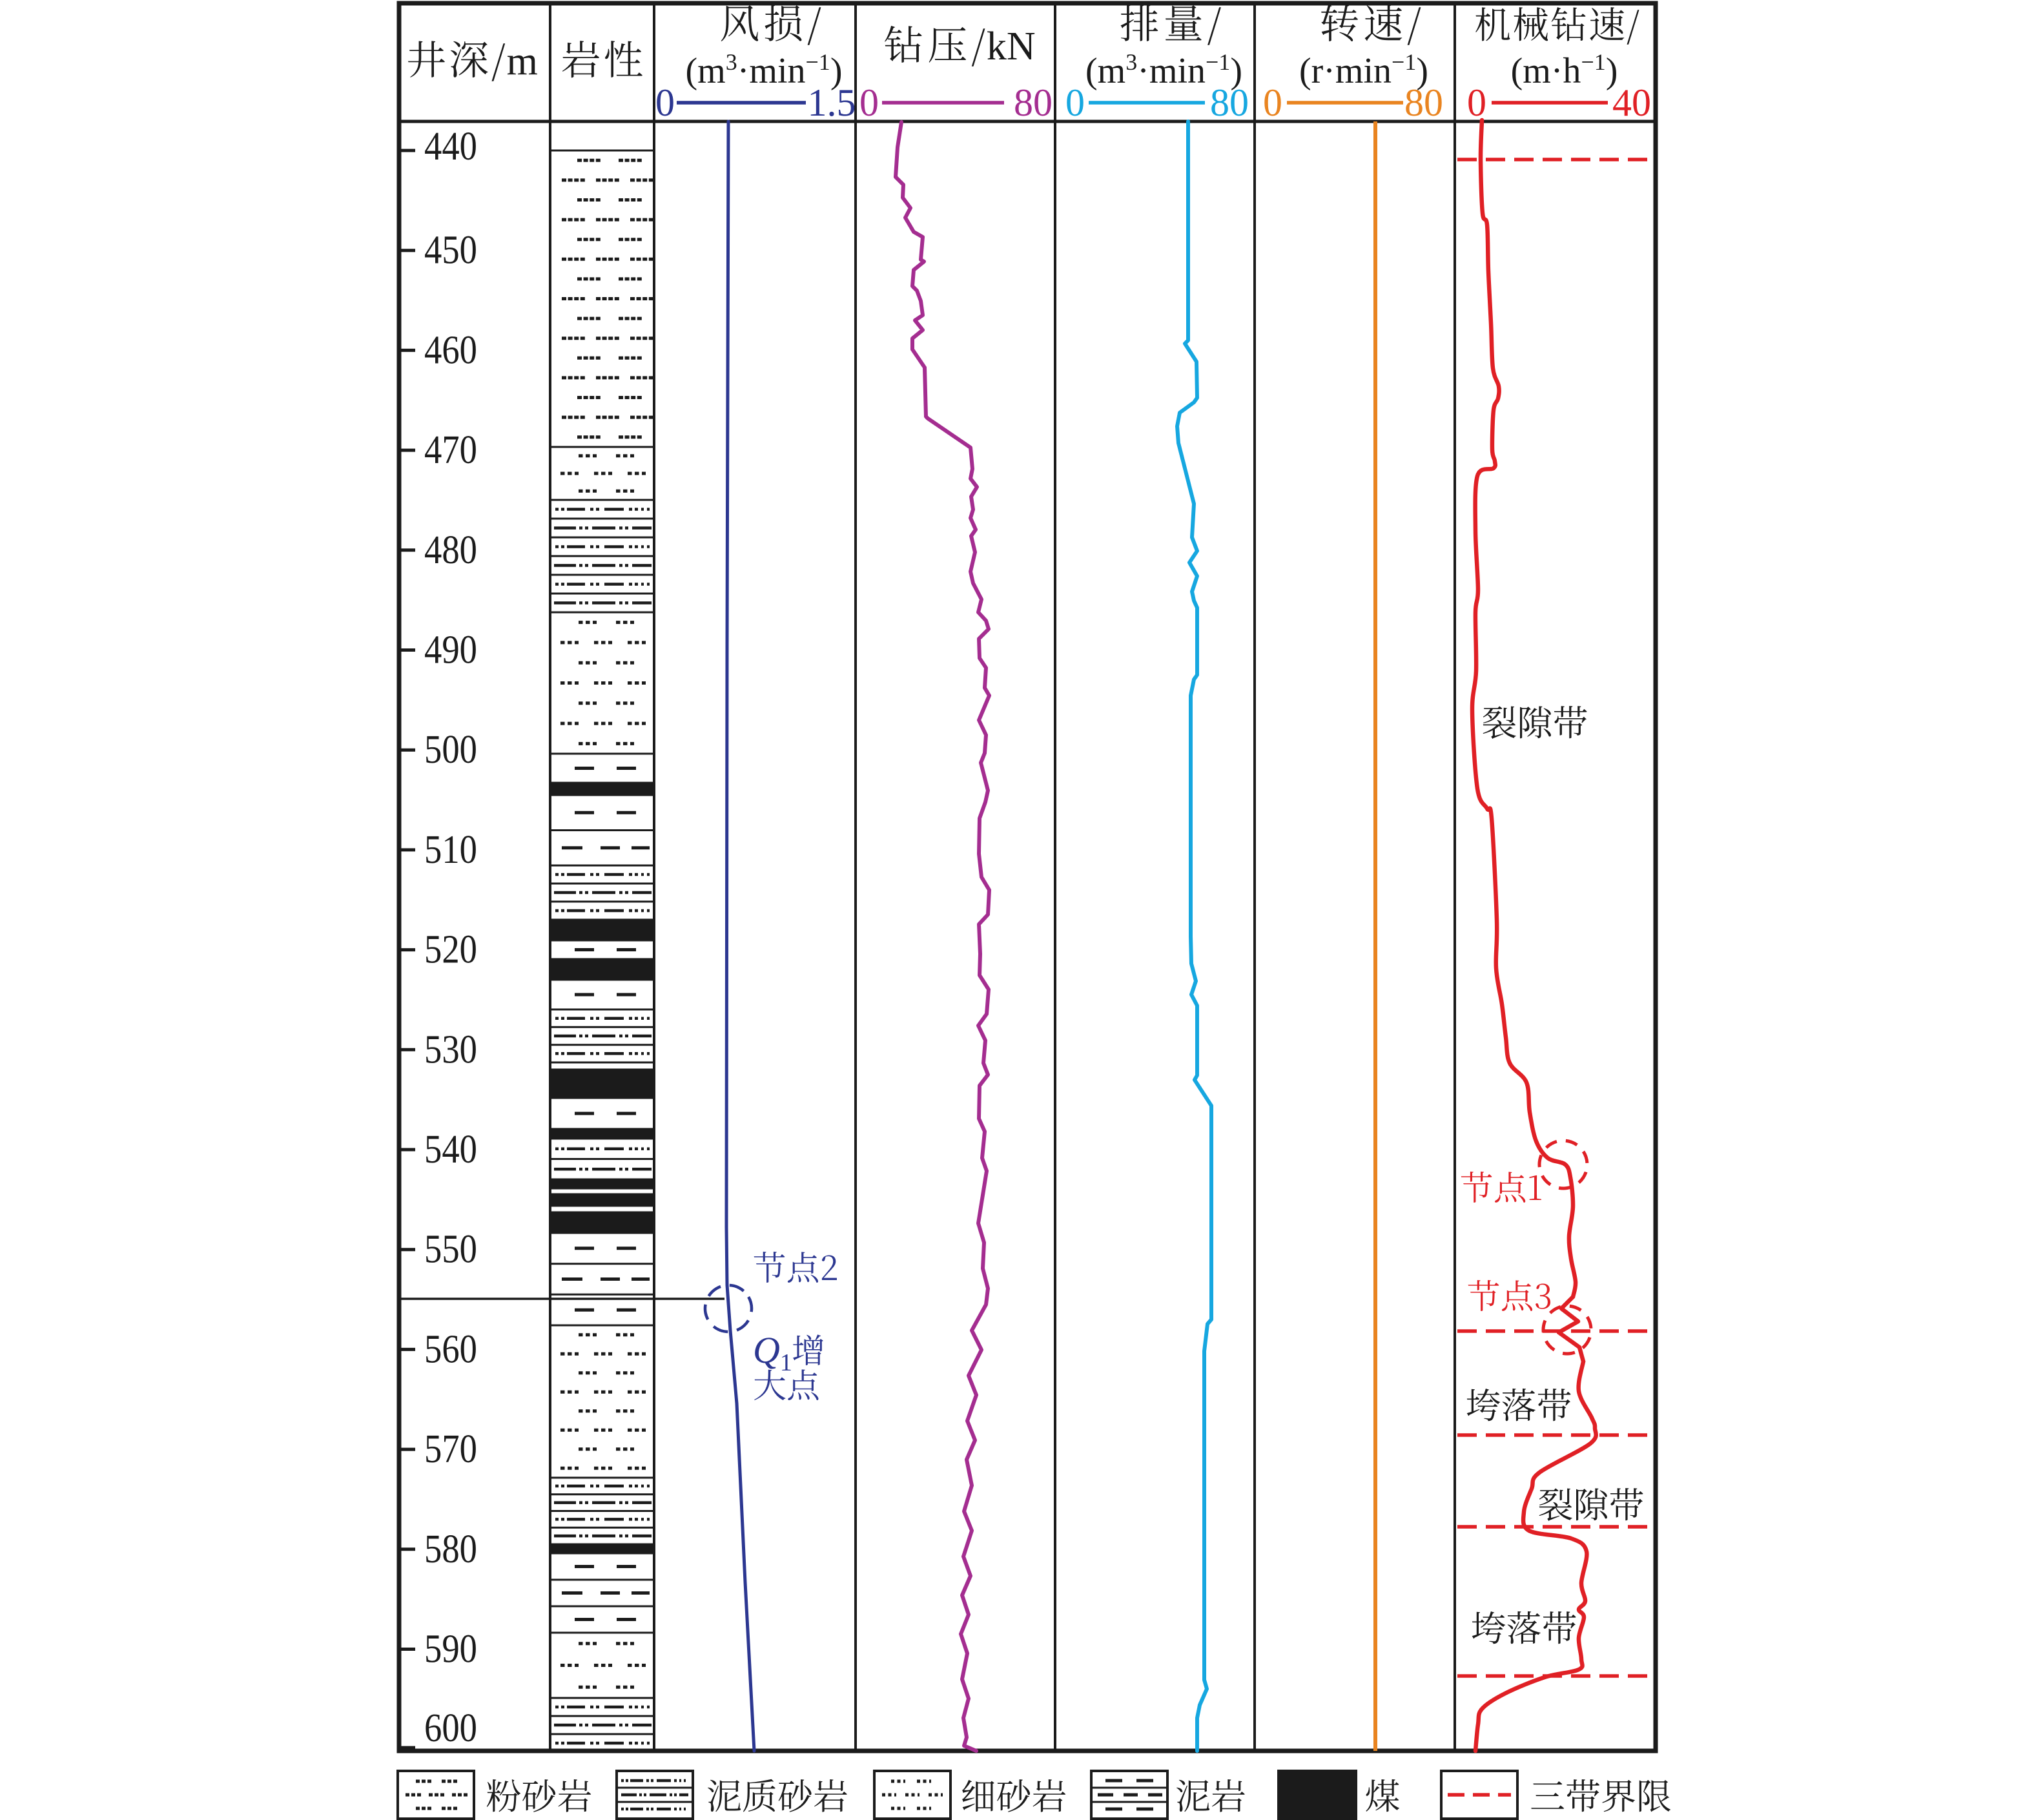 Image resolution: width=2034 pixels, height=1820 pixels. I want to click on svg-text: 470, so click(450, 450).